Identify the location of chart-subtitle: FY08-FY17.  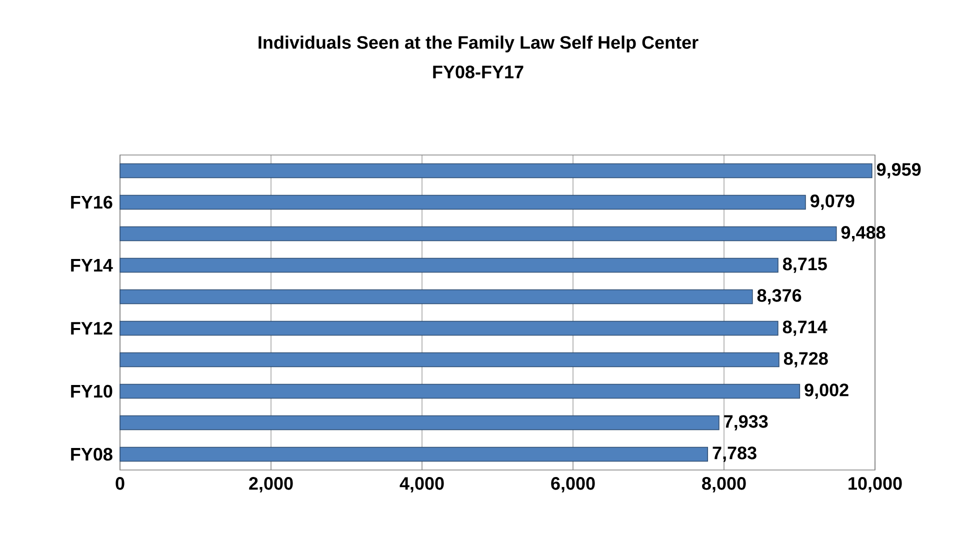
(478, 72).